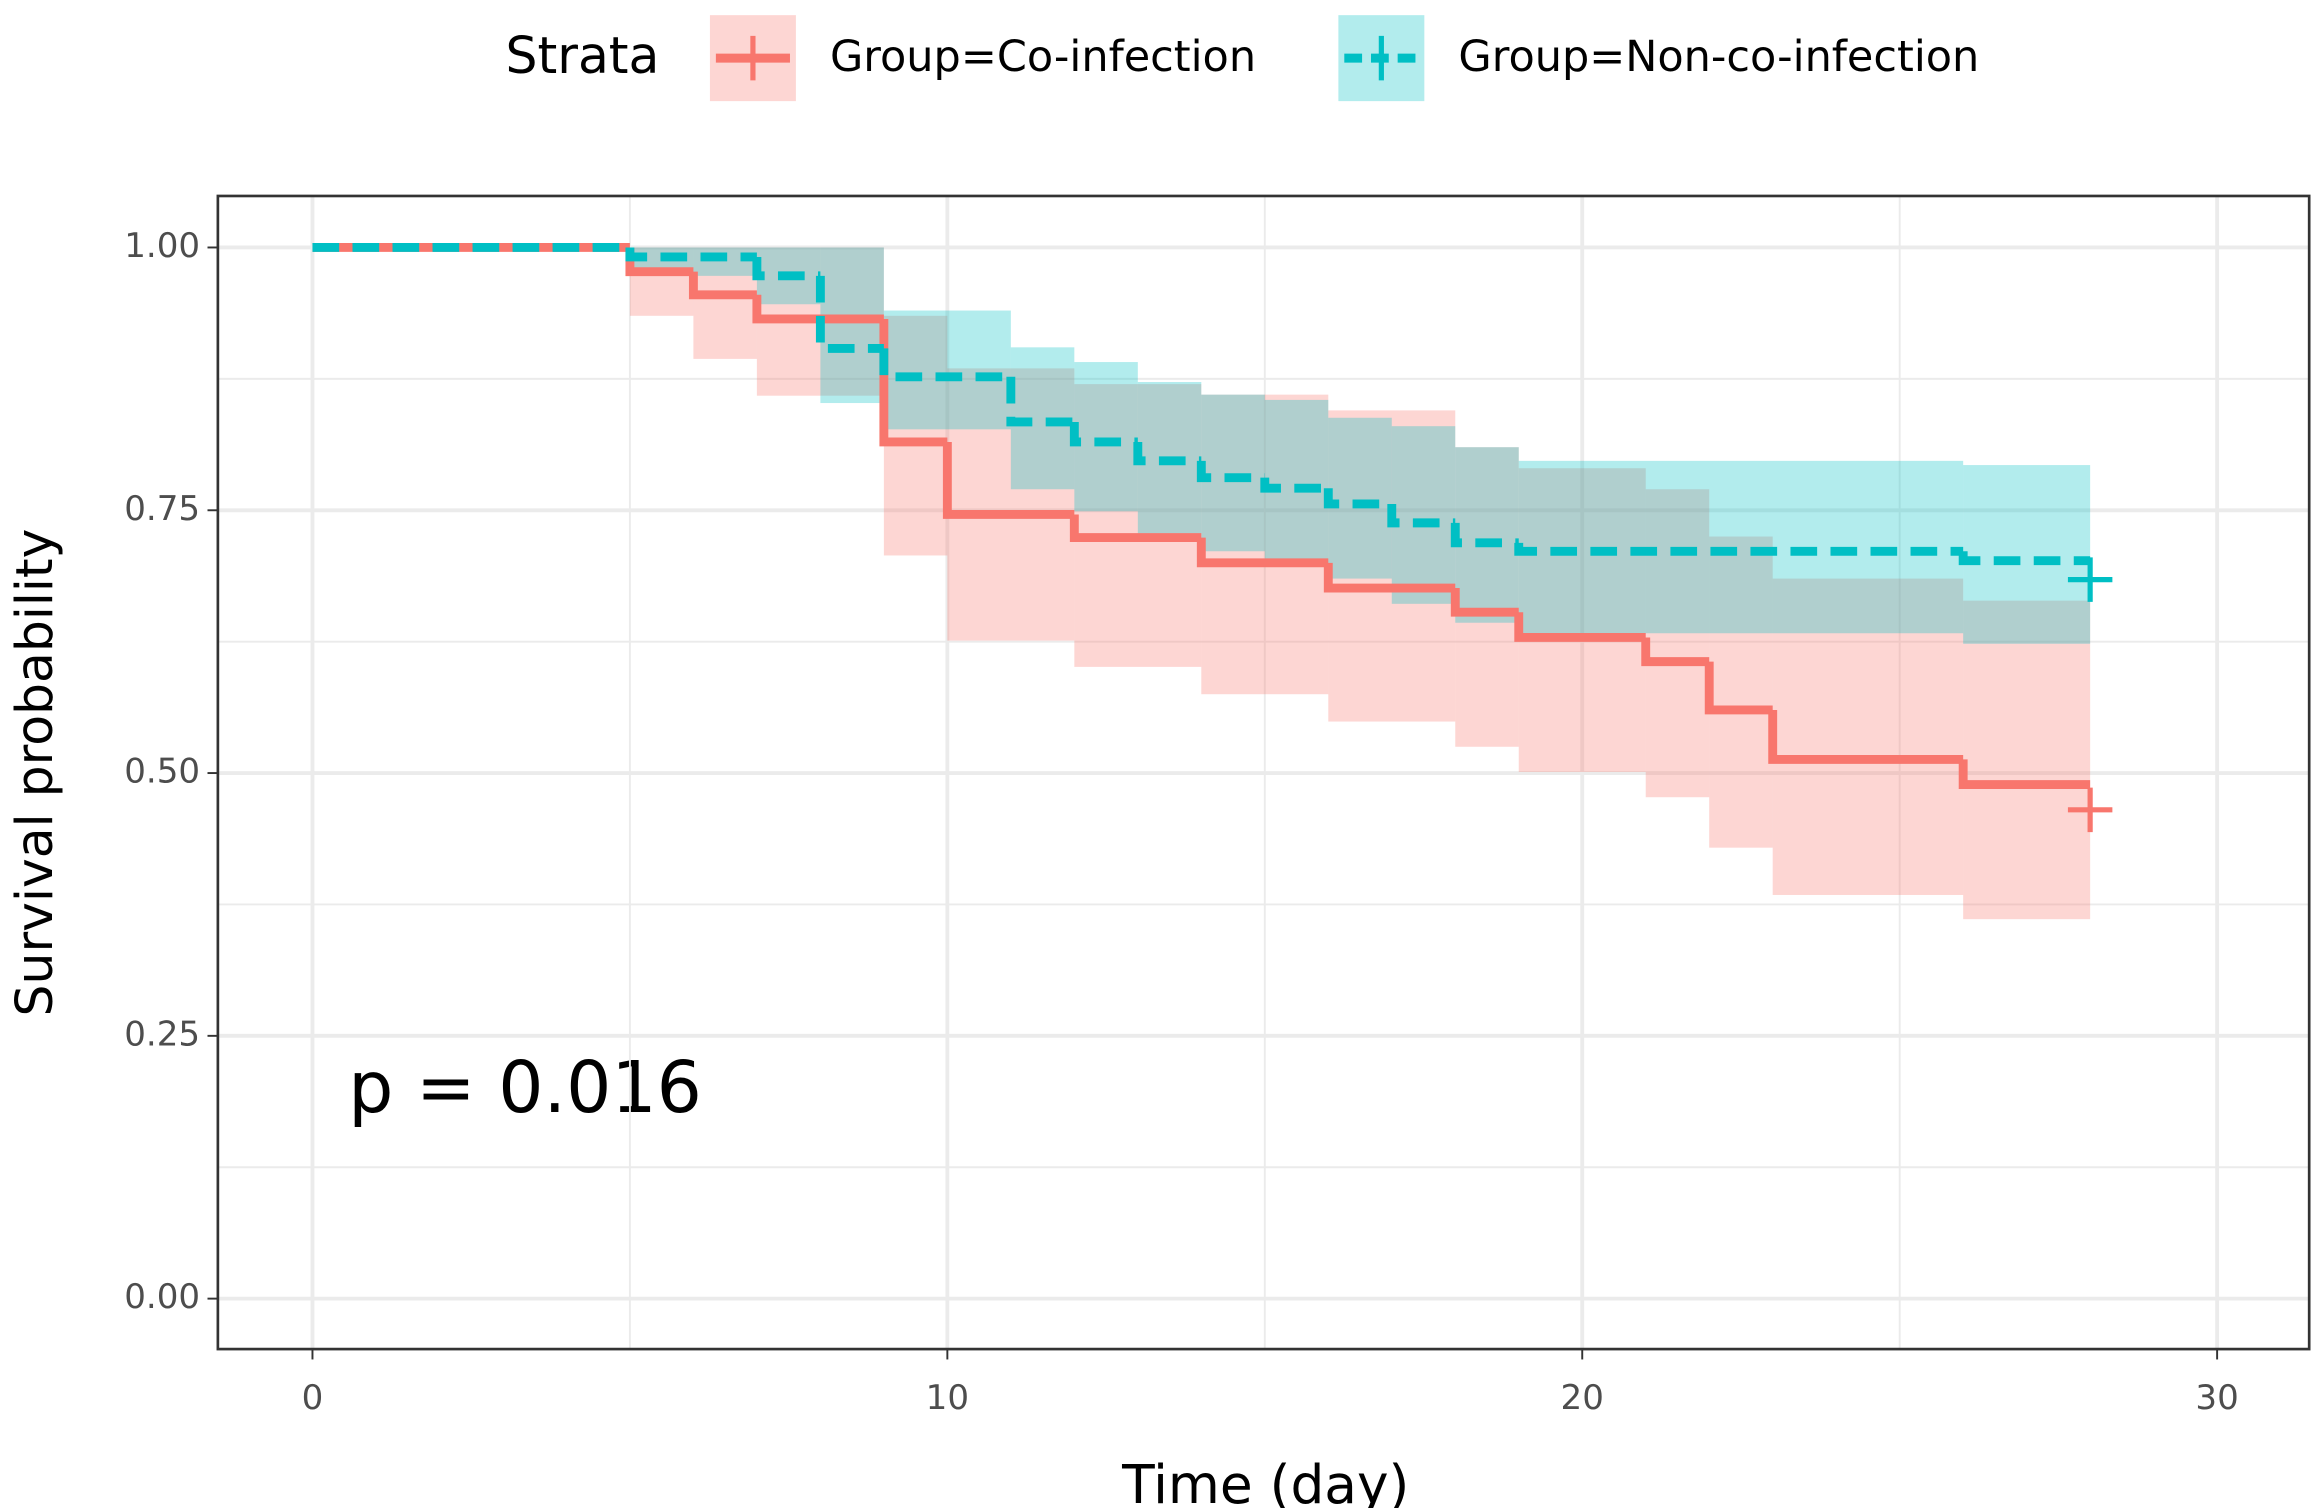 Image resolution: width=2324 pixels, height=1508 pixels. What do you see at coordinates (162, 772) in the screenshot?
I see `y-tick-label: 0.50` at bounding box center [162, 772].